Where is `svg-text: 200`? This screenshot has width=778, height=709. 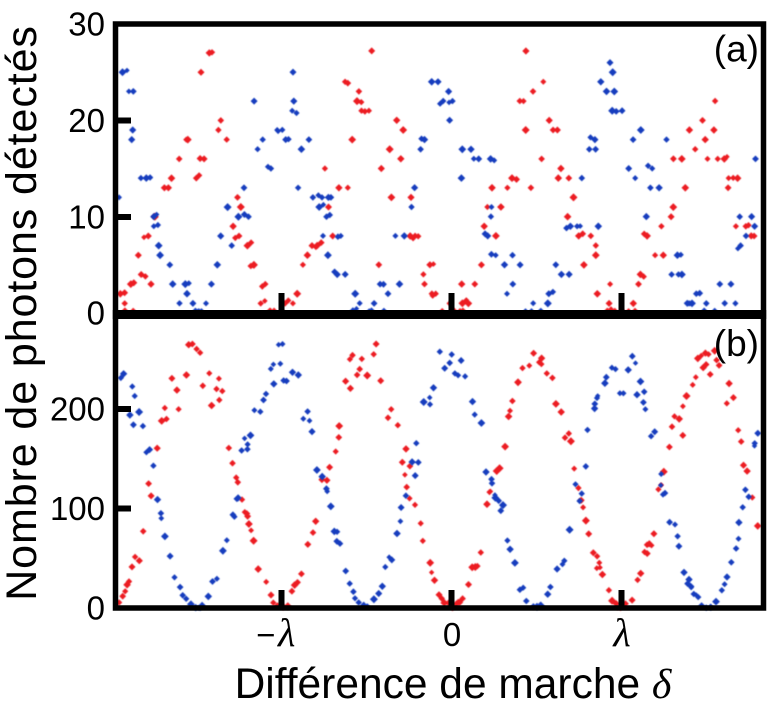 svg-text: 200 is located at coordinates (77, 409).